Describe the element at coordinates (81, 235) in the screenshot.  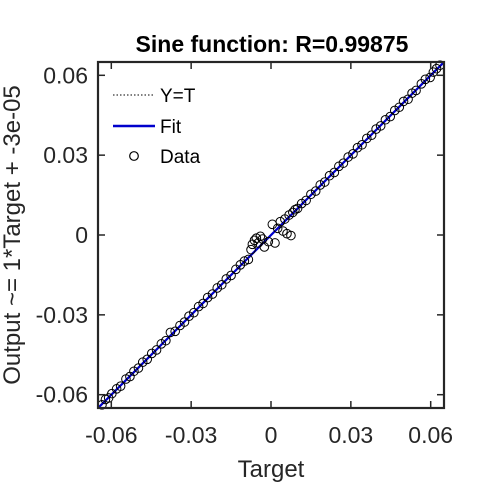
I see `y-tick-label: 0` at that location.